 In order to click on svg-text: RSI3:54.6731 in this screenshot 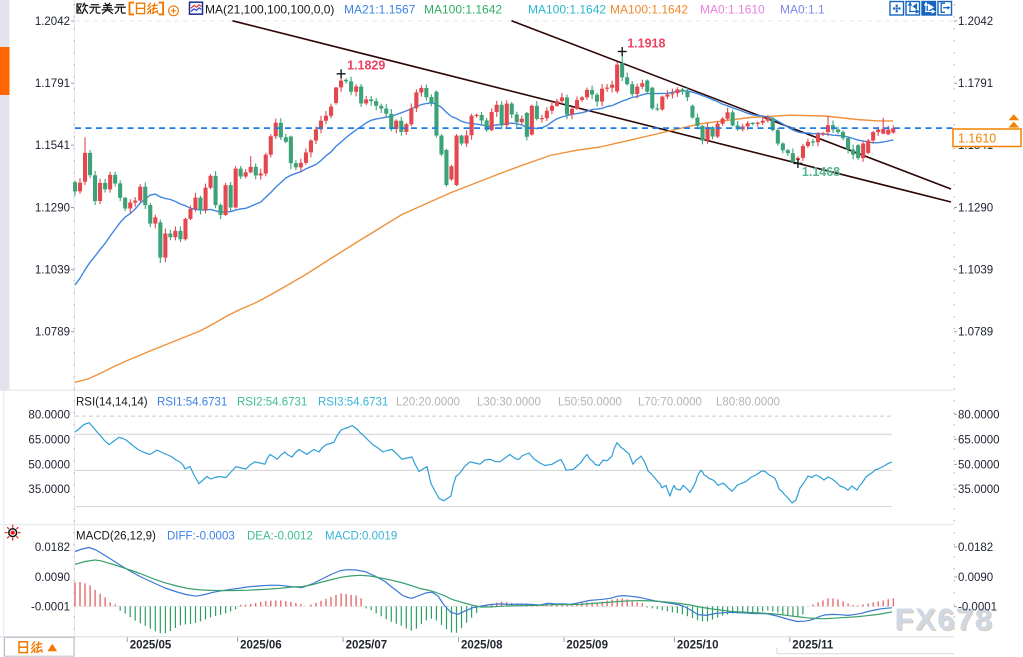, I will do `click(353, 403)`.